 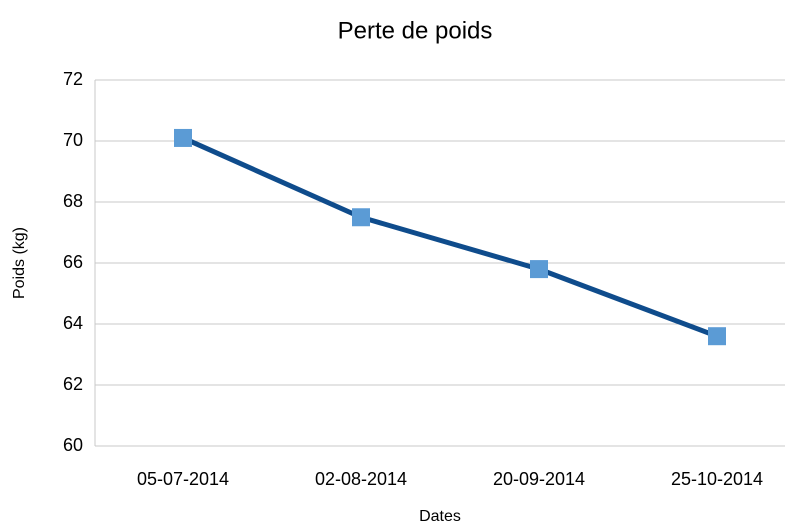 What do you see at coordinates (73, 445) in the screenshot?
I see `y-tick-label: 60` at bounding box center [73, 445].